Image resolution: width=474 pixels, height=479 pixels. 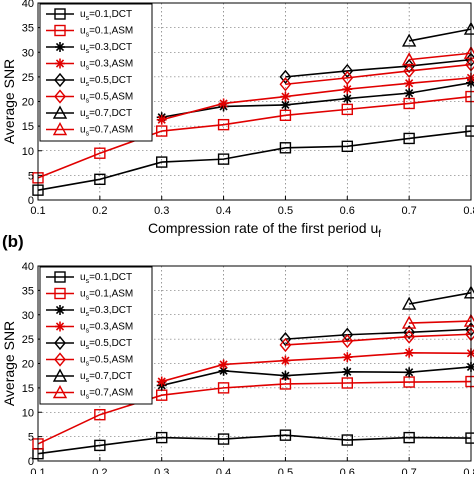 What do you see at coordinates (28, 316) in the screenshot?
I see `y-tick-label: 30` at bounding box center [28, 316].